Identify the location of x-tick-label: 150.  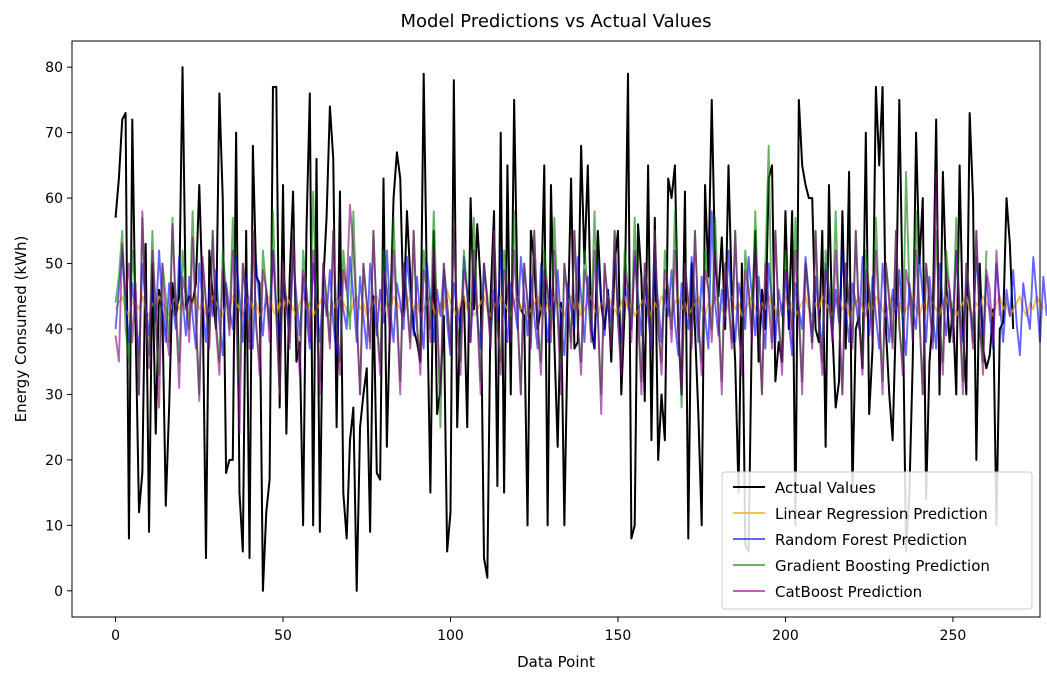
(618, 636).